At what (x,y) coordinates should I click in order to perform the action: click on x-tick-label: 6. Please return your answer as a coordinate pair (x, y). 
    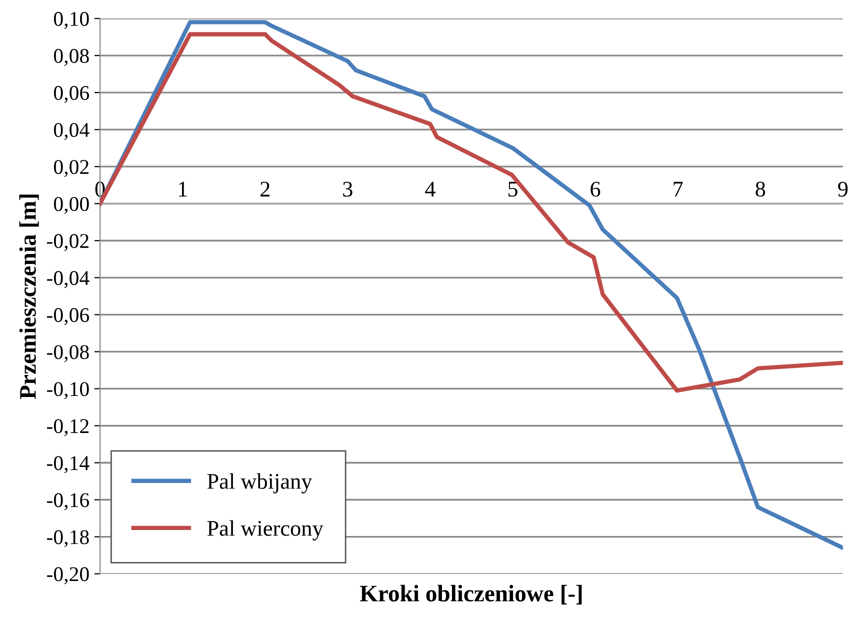
    Looking at the image, I should click on (595, 189).